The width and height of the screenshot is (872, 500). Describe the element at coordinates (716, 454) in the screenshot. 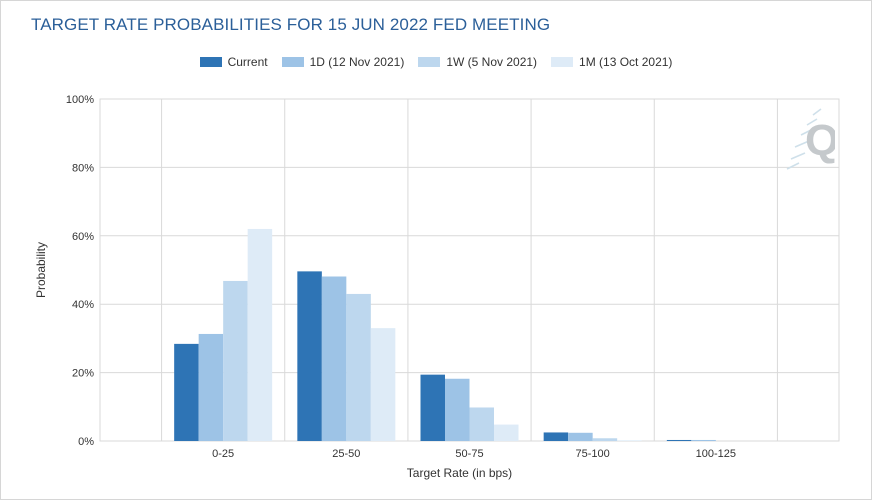

I see `x-tick-label: 100-125` at that location.